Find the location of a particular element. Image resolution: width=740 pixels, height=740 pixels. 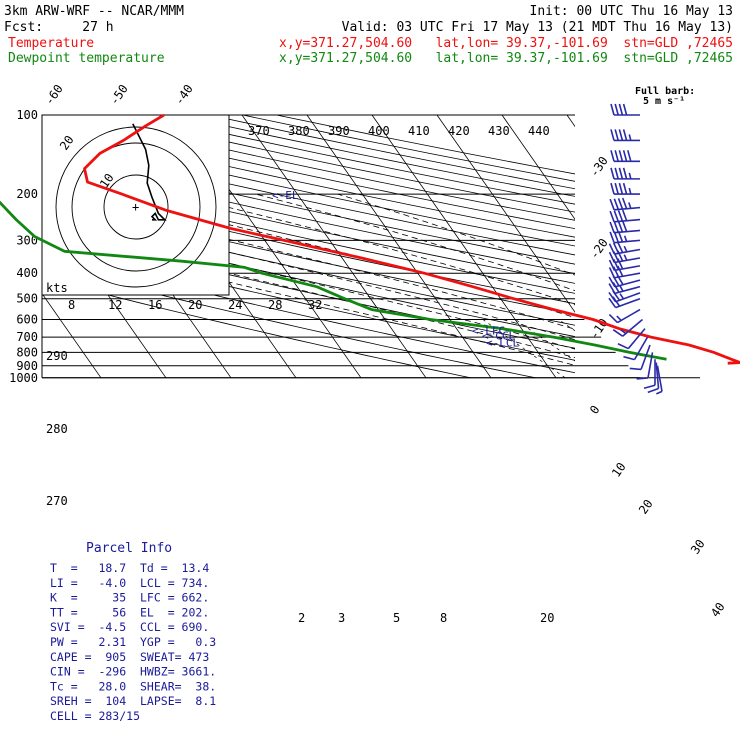

parcel-info-box is located at coordinates (143, 628).